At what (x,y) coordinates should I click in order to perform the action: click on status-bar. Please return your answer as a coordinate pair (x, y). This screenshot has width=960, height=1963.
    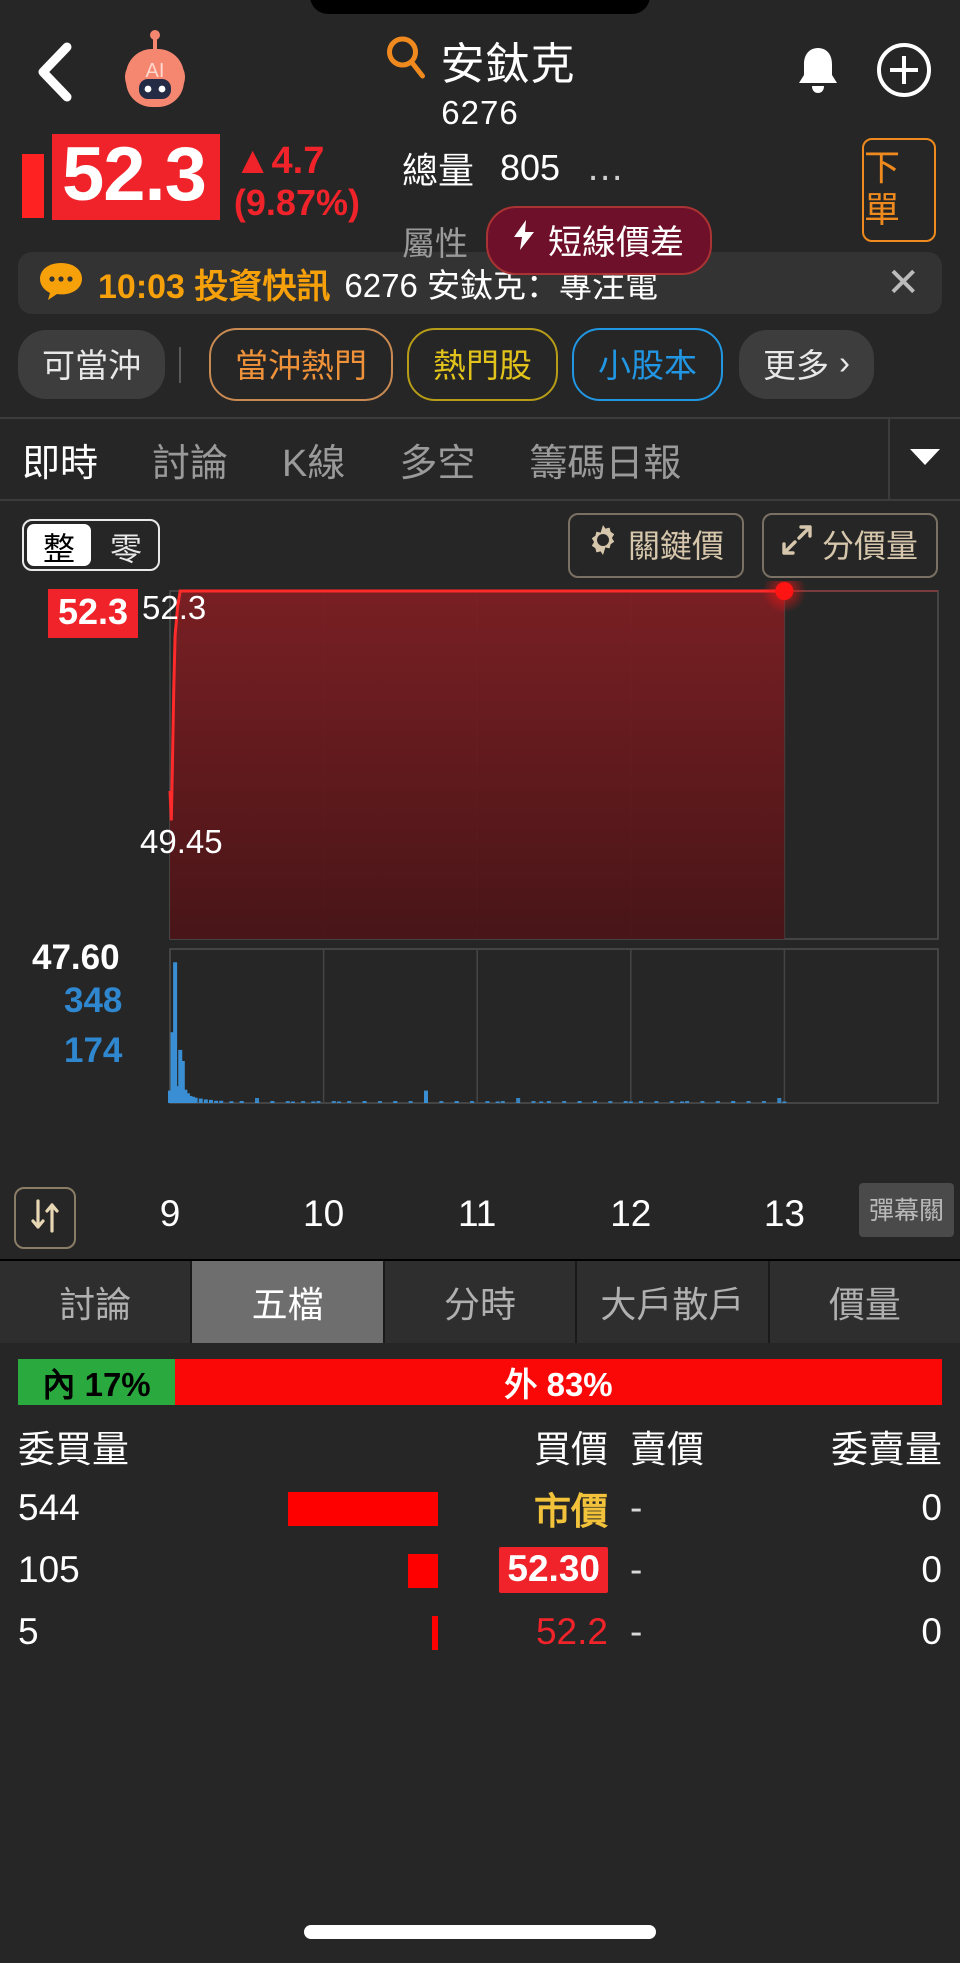
    Looking at the image, I should click on (480, 7).